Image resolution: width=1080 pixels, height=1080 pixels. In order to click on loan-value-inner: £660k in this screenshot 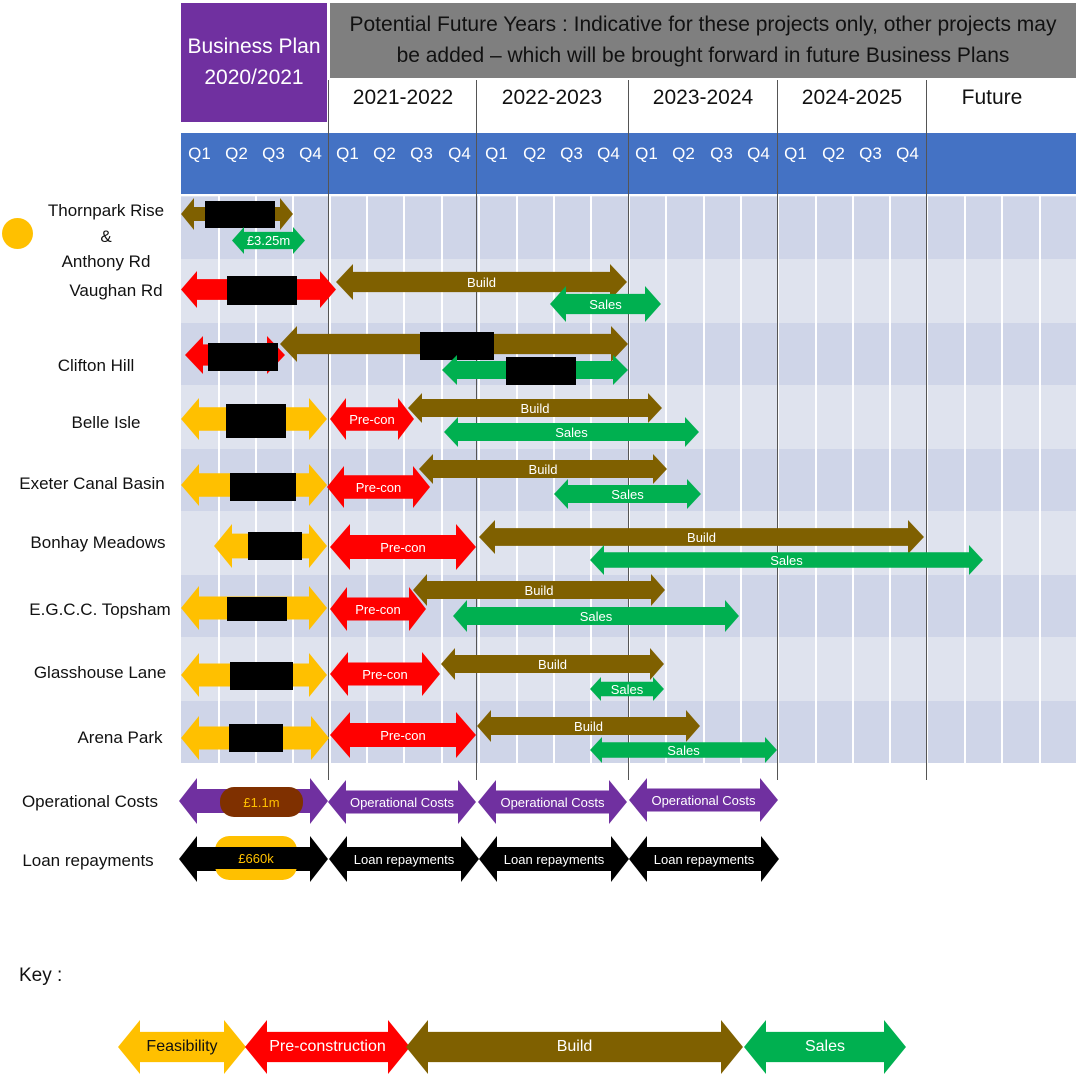, I will do `click(256, 858)`.